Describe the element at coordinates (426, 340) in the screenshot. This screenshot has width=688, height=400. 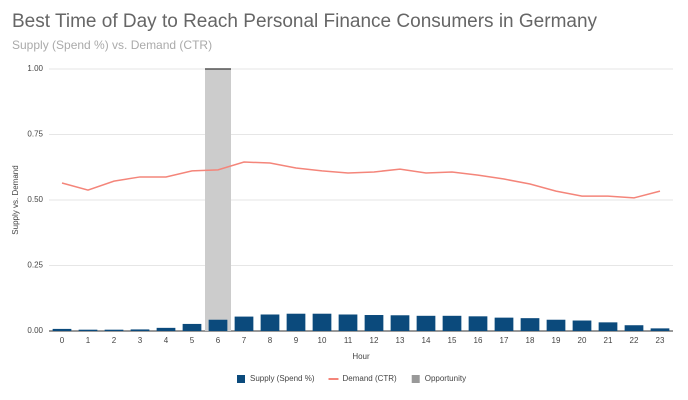
I see `x-tick-label: 14` at that location.